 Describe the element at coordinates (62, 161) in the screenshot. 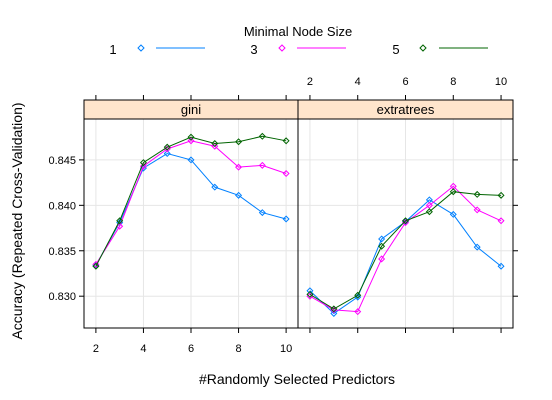

I see `y-tick-label: 0.845` at that location.